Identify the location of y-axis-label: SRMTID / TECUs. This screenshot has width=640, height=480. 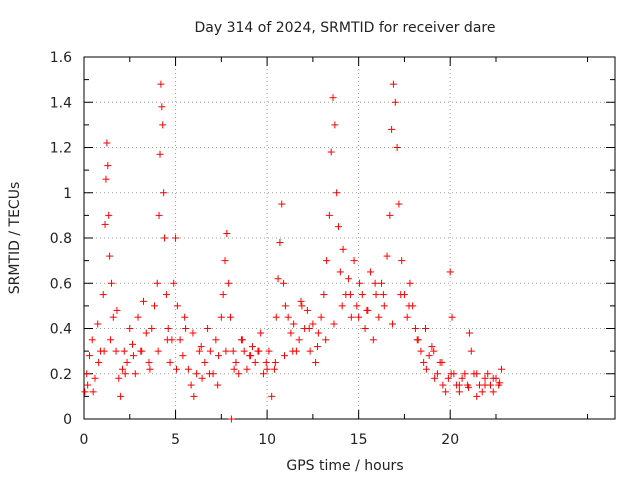
(15, 238).